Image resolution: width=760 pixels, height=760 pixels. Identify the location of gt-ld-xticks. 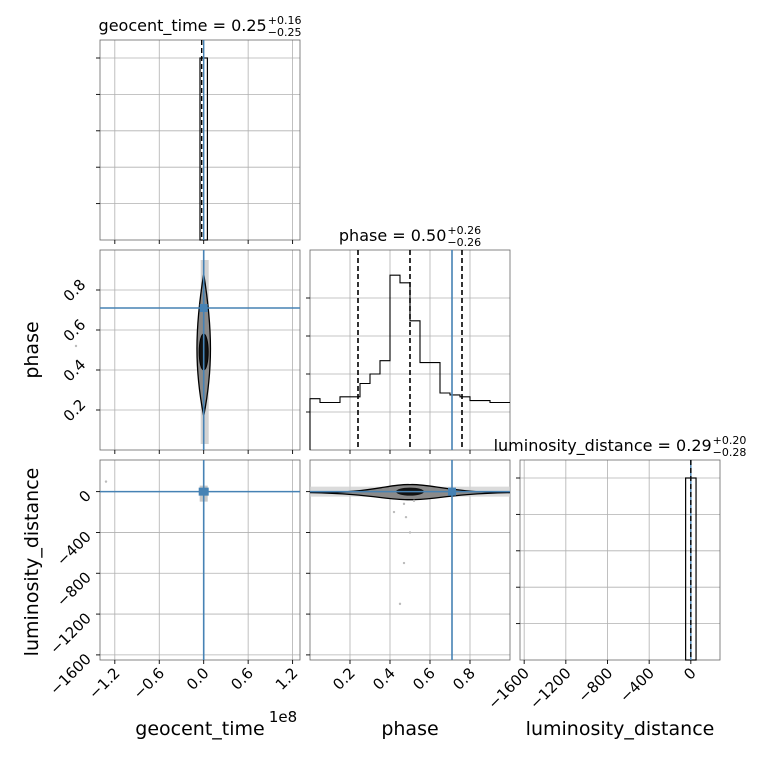
(204, 662).